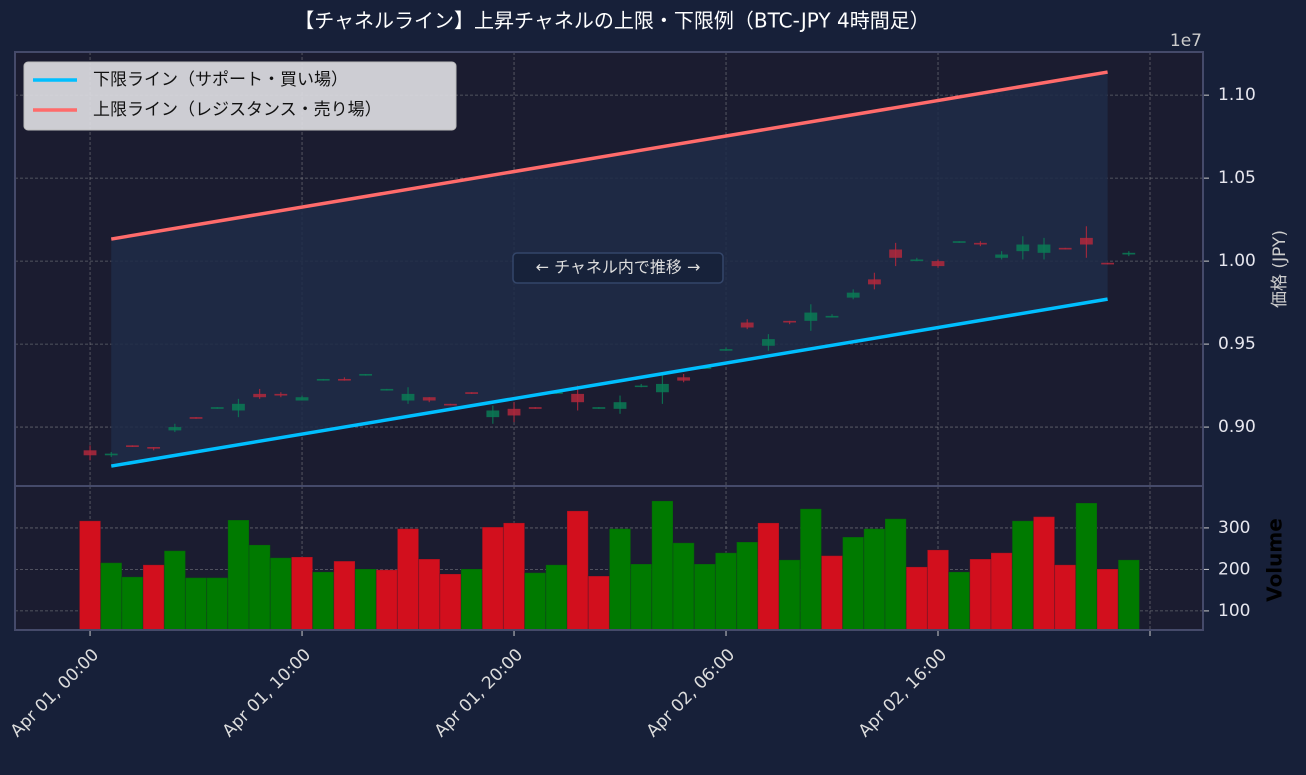 Image resolution: width=1306 pixels, height=775 pixels. I want to click on legend-label: 下限ライン（サポート・買い場）, so click(220, 80).